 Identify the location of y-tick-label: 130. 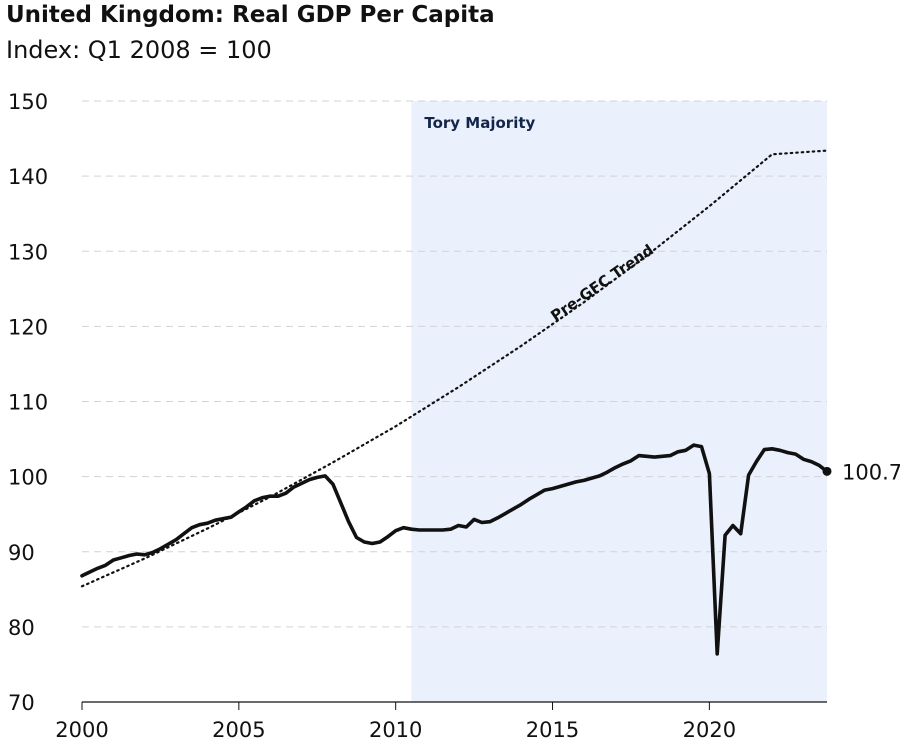
(28, 252).